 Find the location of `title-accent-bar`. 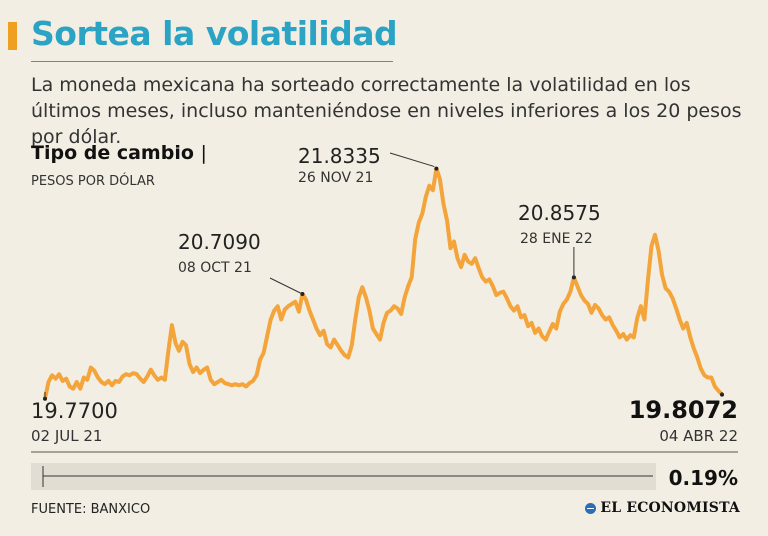

title-accent-bar is located at coordinates (12, 36).